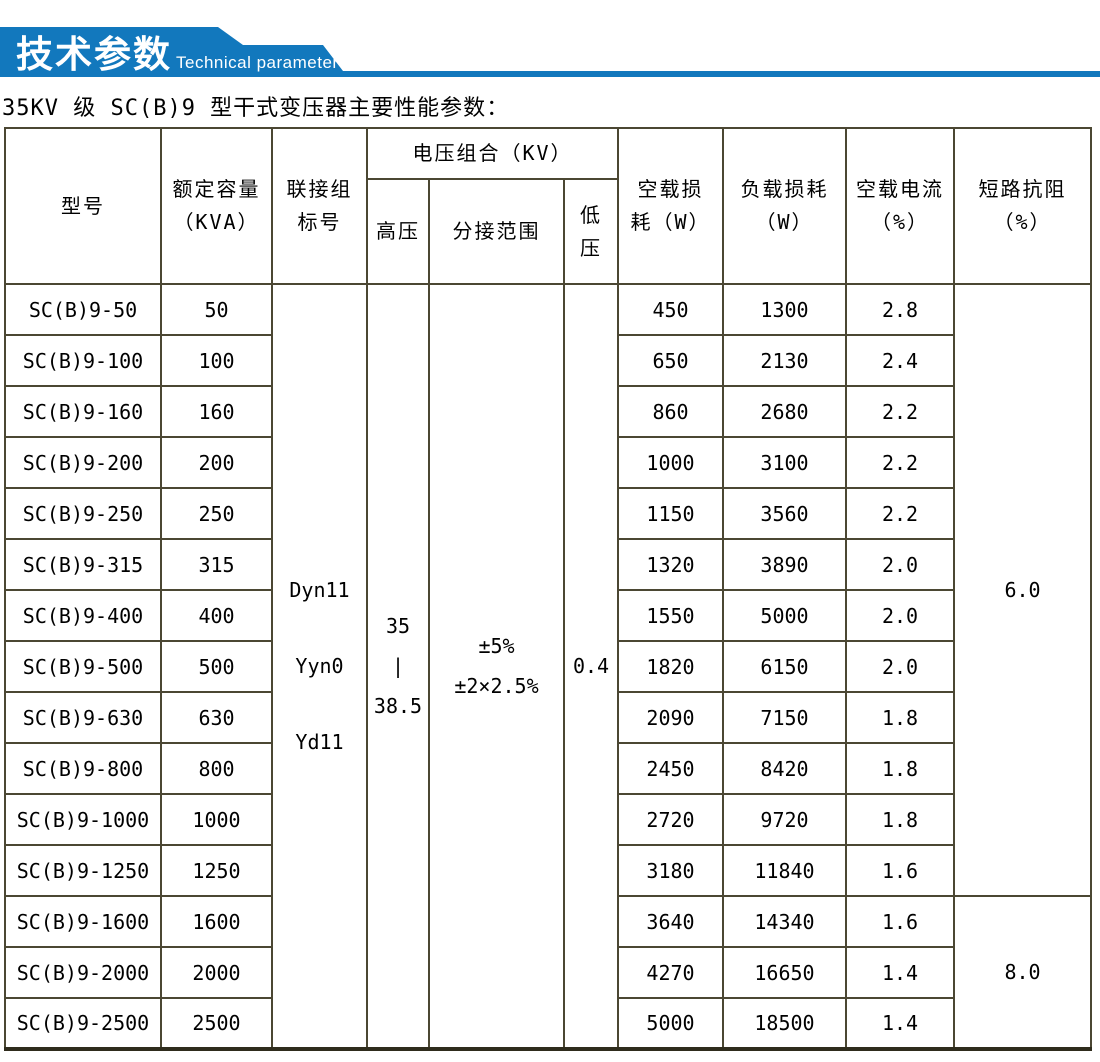 This screenshot has width=1100, height=1062. I want to click on section-banner: 技术参数 Technical parameter, so click(550, 52).